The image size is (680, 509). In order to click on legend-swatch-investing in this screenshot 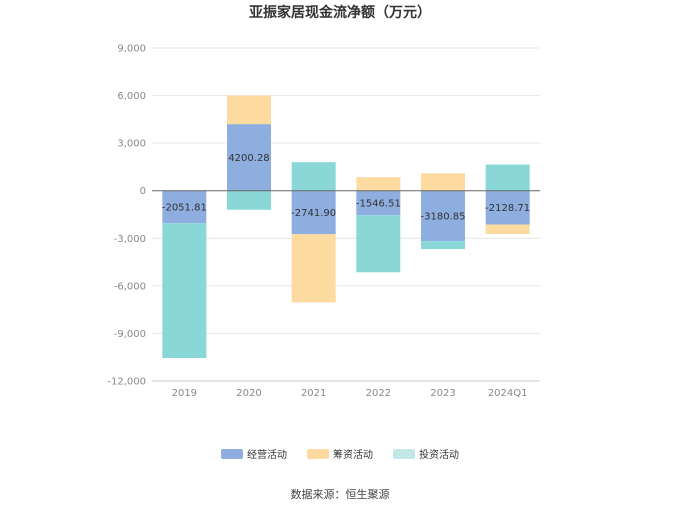, I will do `click(404, 453)`.